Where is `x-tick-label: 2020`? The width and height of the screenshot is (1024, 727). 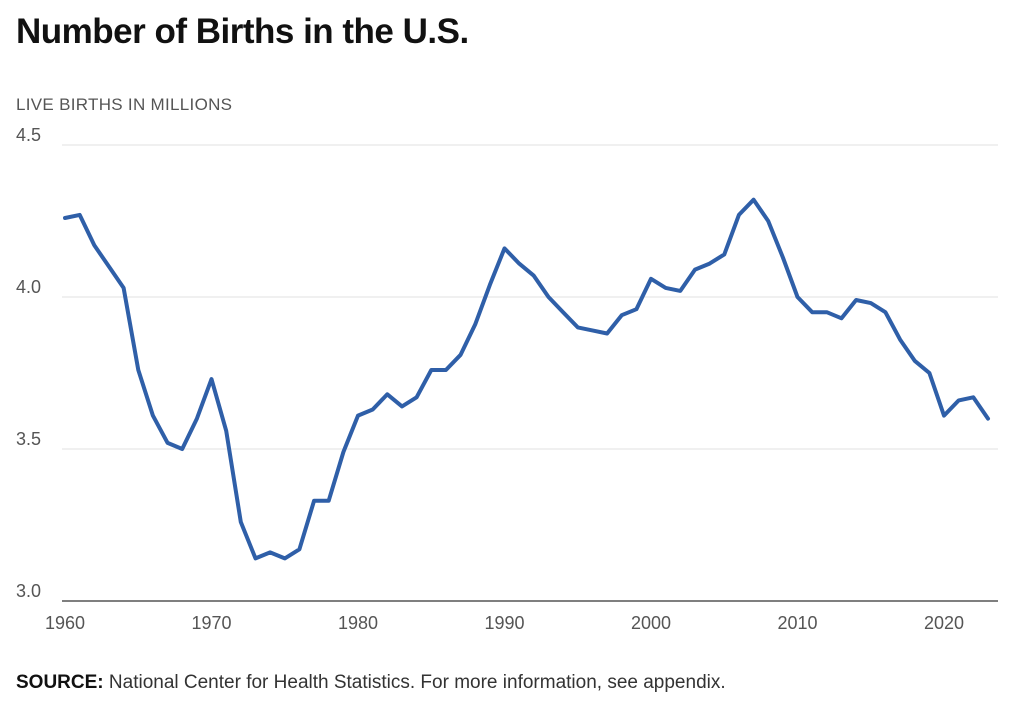 x-tick-label: 2020 is located at coordinates (944, 623).